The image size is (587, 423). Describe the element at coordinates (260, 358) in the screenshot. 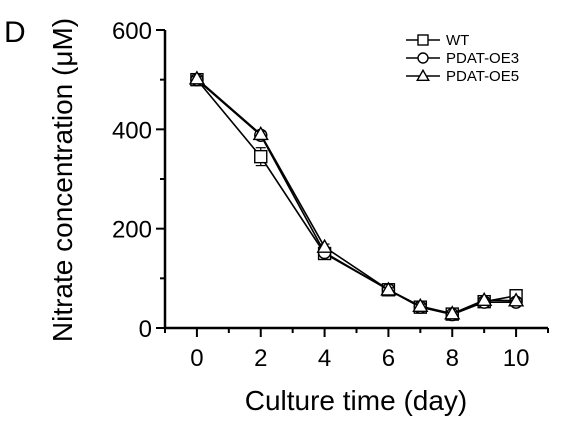

I see `x-tick-label: 2` at that location.